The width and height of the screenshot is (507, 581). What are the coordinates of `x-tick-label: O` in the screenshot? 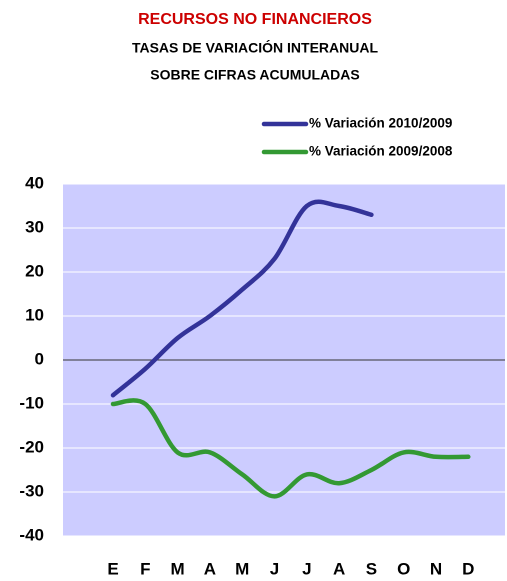 It's located at (403, 568).